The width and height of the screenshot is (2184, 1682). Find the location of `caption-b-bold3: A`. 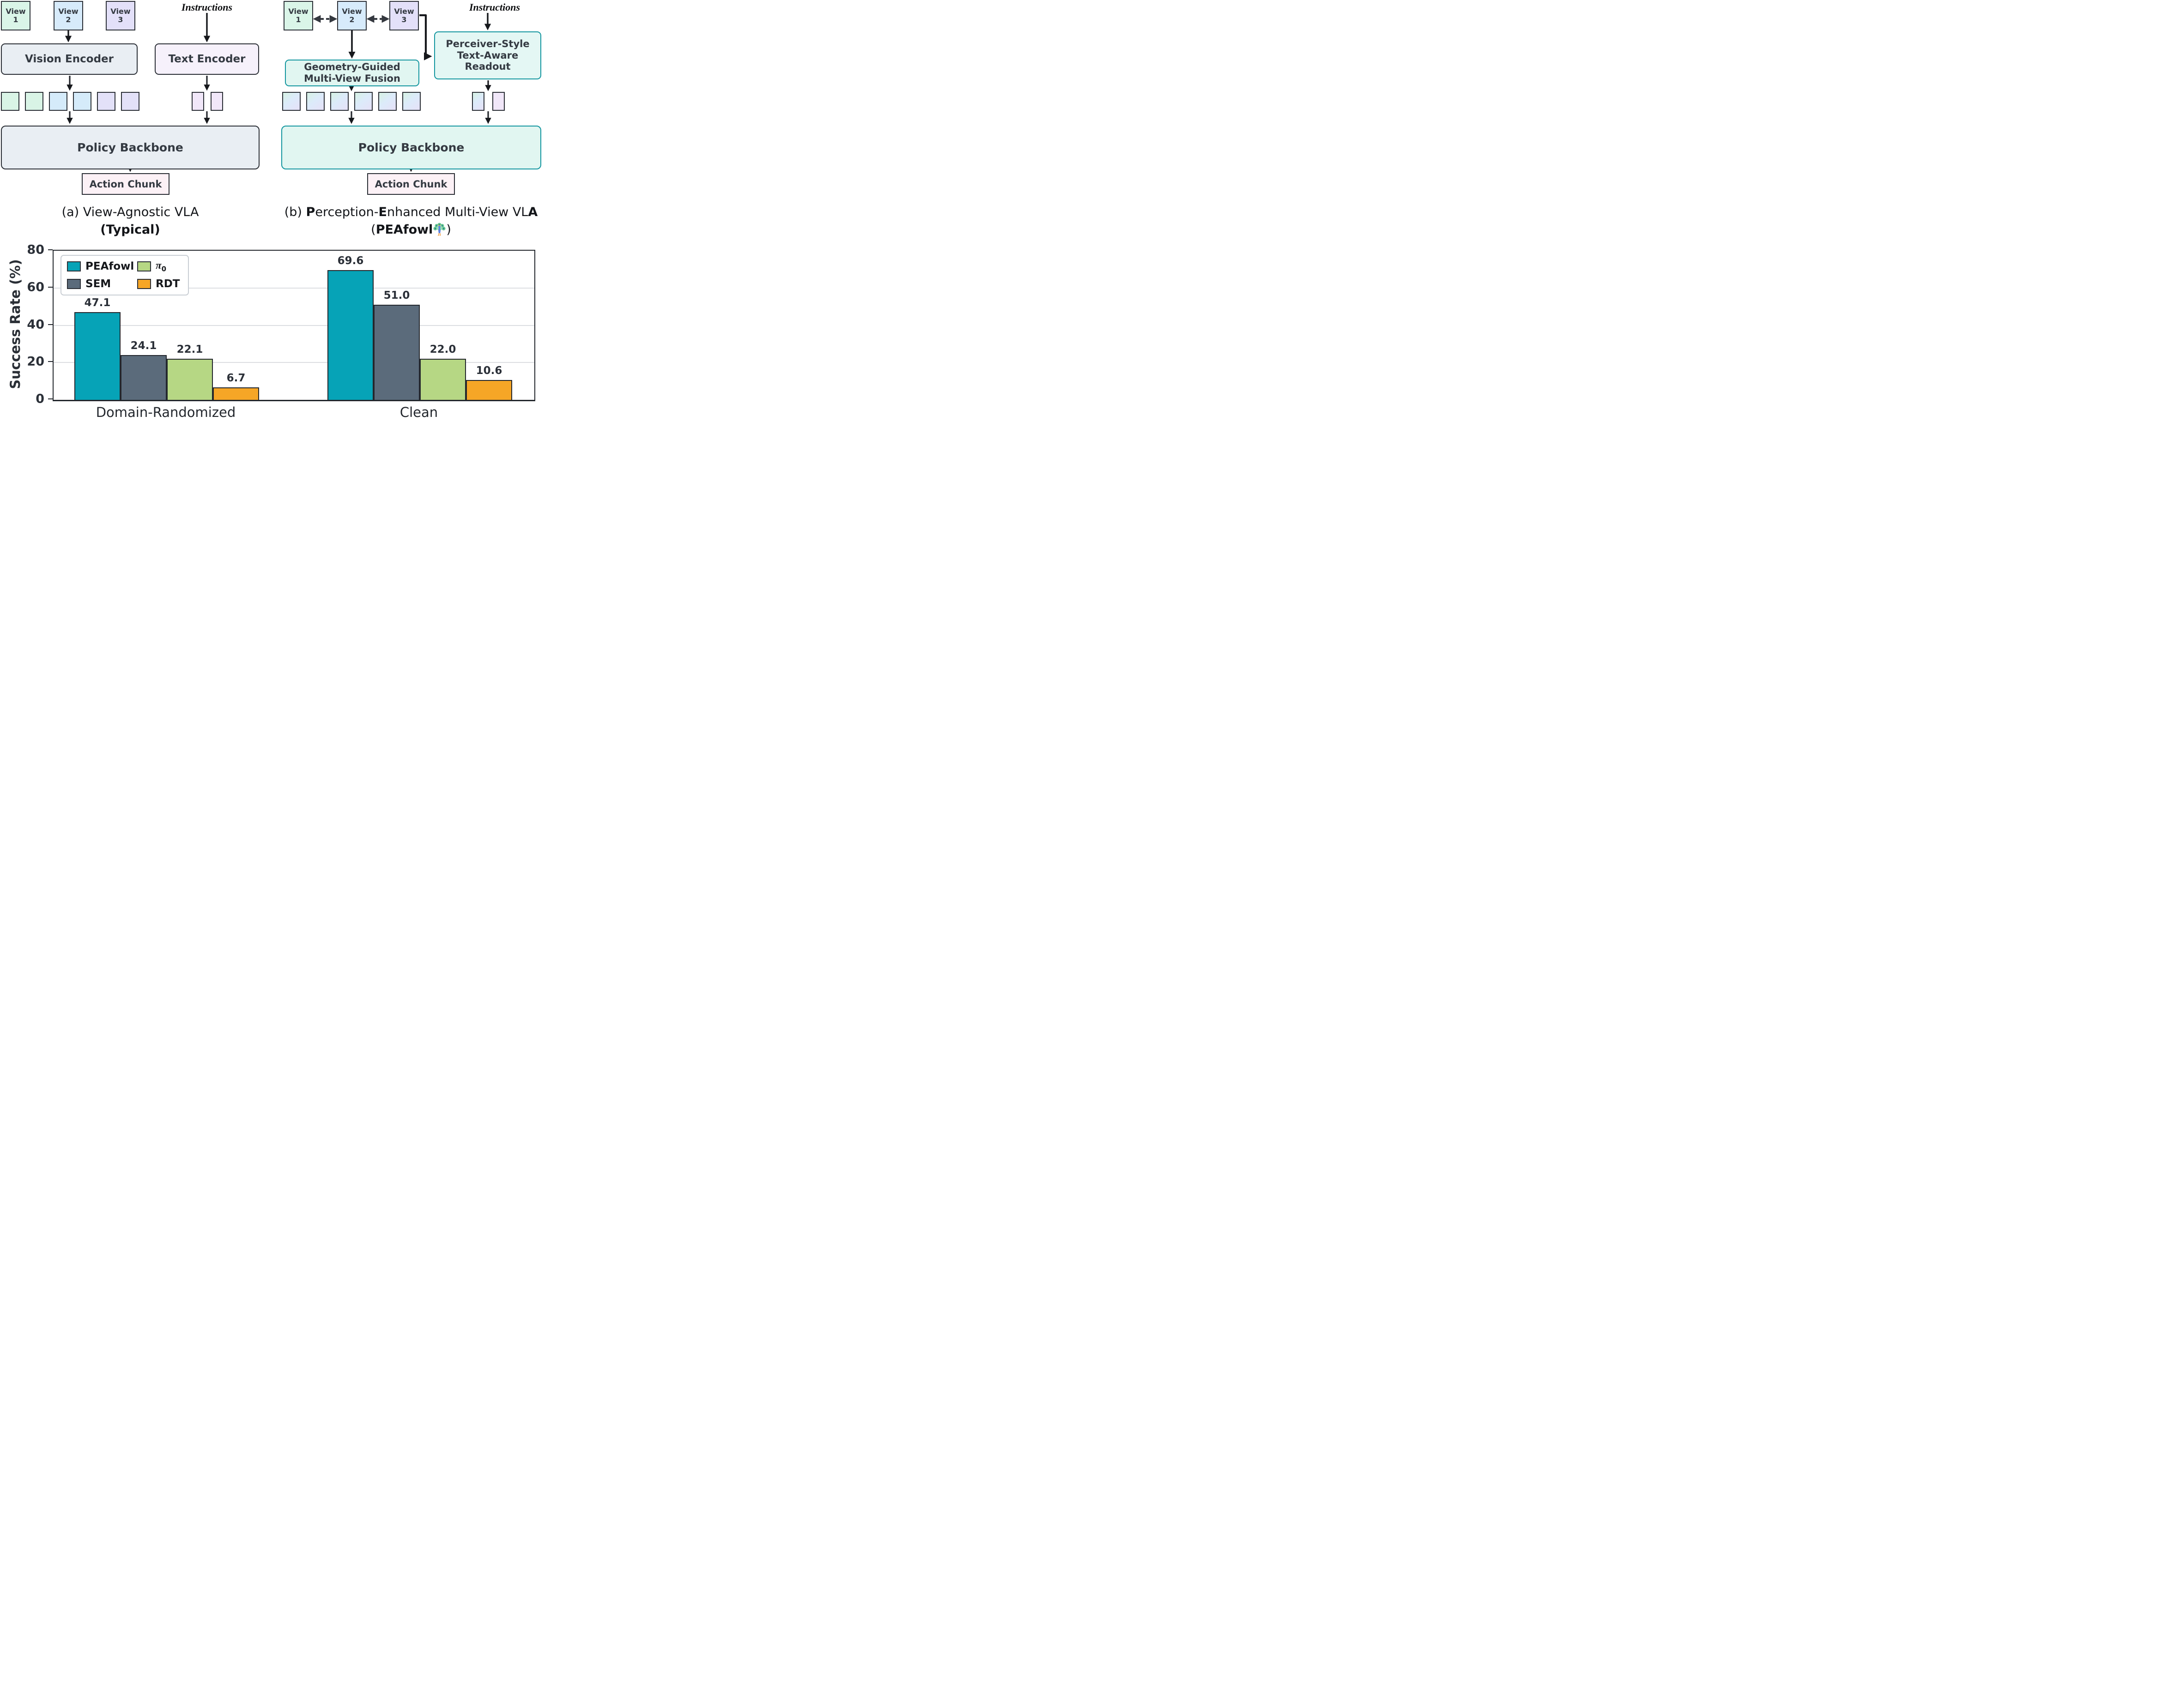

caption-b-bold3: A is located at coordinates (533, 212).